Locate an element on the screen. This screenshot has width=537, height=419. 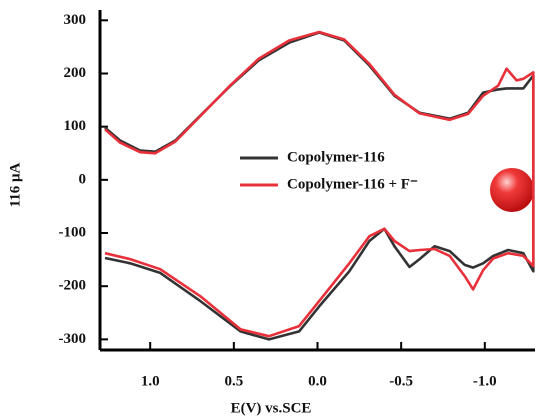
x-tick-label: 0.0 is located at coordinates (317, 381).